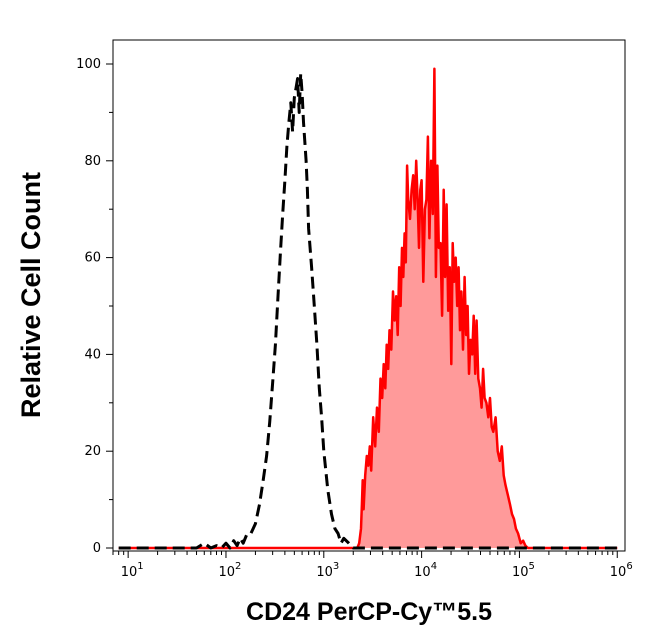 Image resolution: width=646 pixels, height=641 pixels. I want to click on x-tick-label: 10⁵, so click(523, 570).